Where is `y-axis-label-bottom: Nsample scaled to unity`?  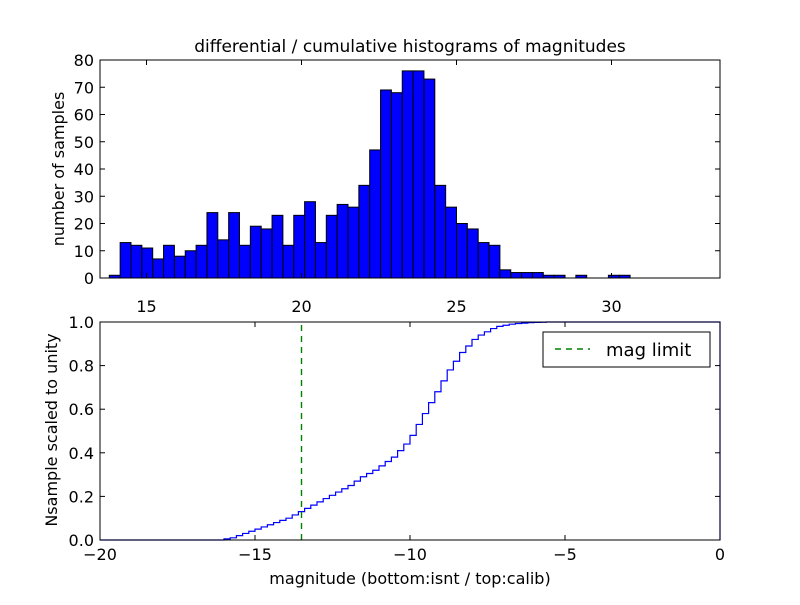 y-axis-label-bottom: Nsample scaled to unity is located at coordinates (51, 429).